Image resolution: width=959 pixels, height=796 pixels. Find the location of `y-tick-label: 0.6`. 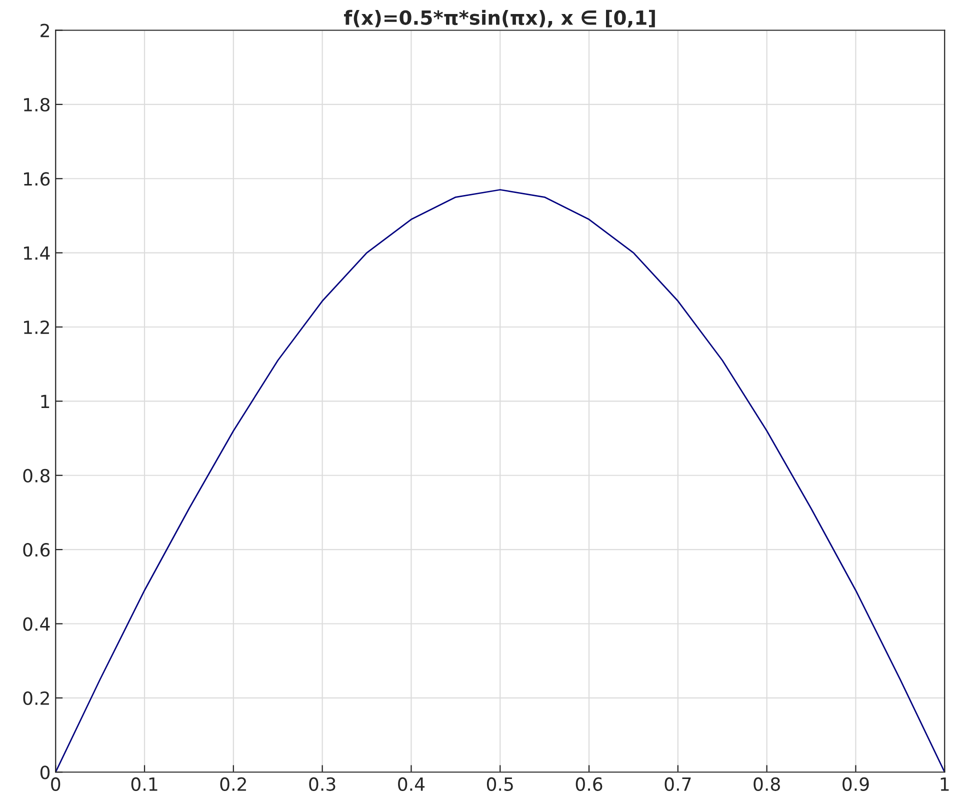

y-tick-label: 0.6 is located at coordinates (36, 550).